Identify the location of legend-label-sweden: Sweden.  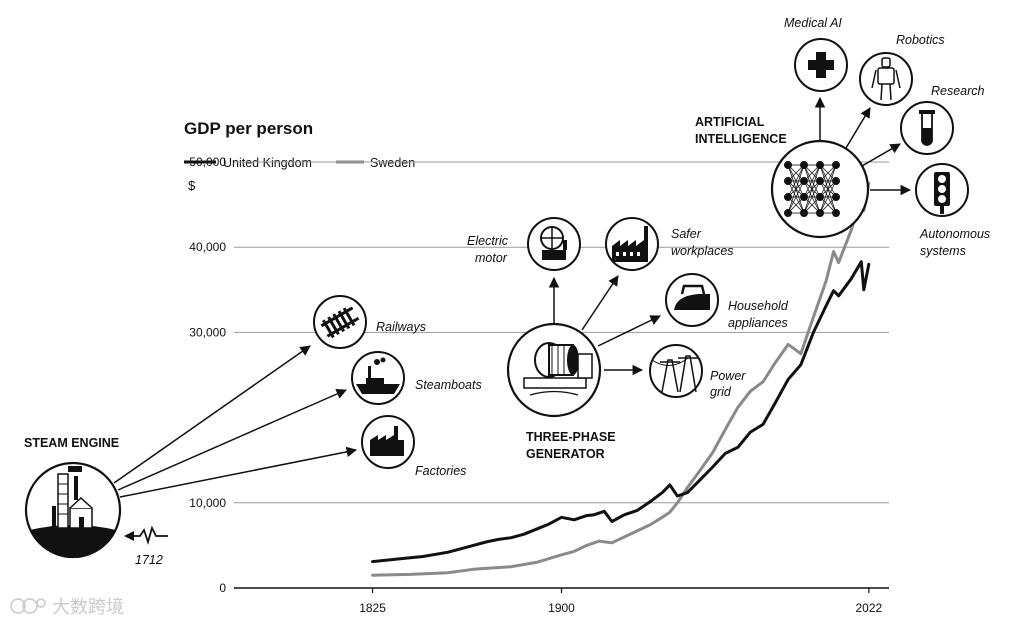
(392, 163).